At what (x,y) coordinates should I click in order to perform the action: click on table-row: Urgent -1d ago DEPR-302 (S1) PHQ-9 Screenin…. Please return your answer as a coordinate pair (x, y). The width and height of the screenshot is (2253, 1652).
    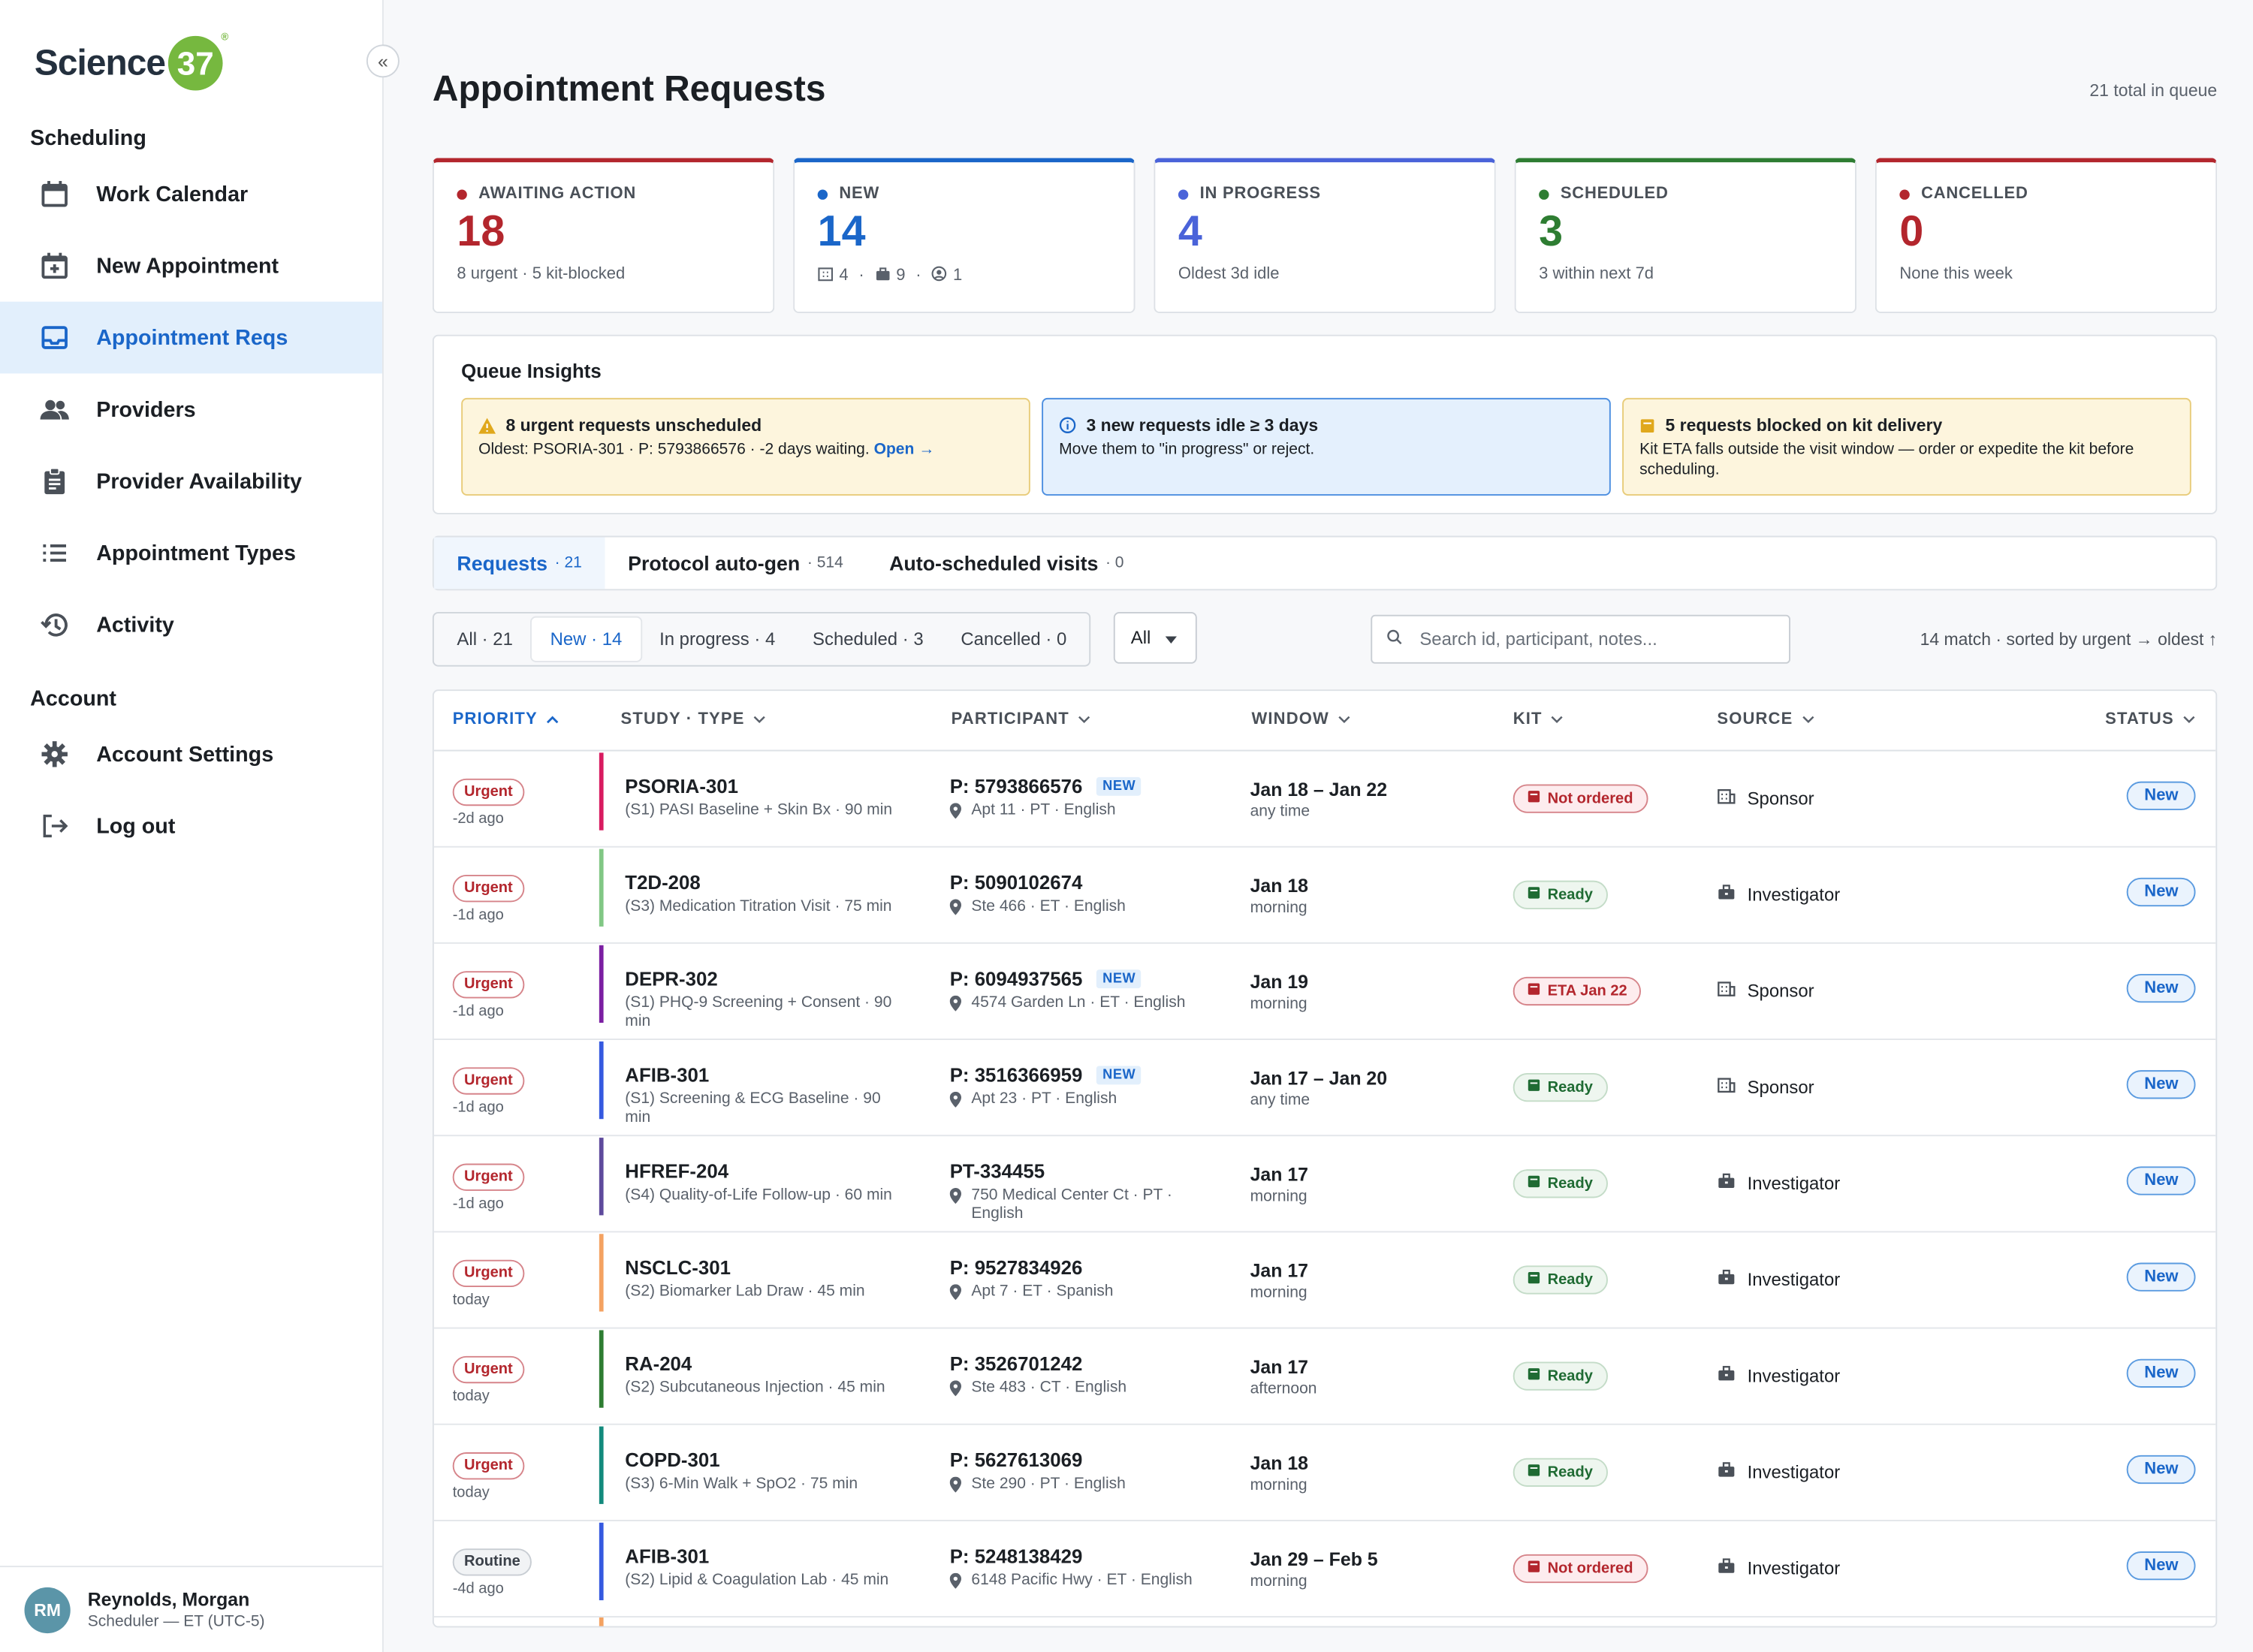
    Looking at the image, I should click on (1324, 992).